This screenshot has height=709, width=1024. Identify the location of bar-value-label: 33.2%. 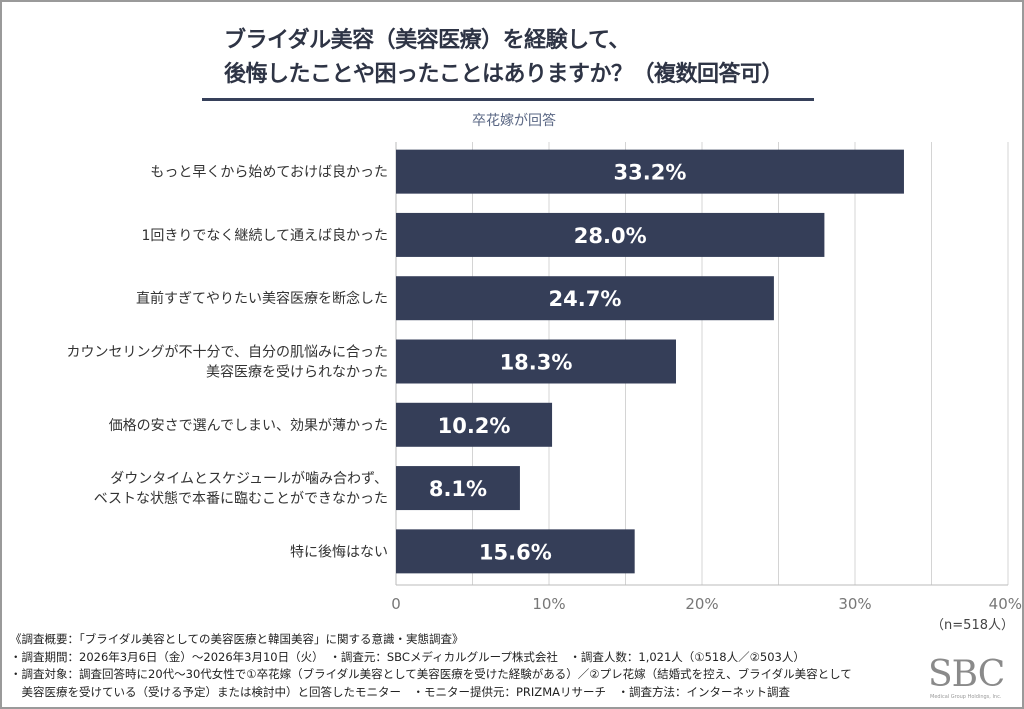
(650, 173).